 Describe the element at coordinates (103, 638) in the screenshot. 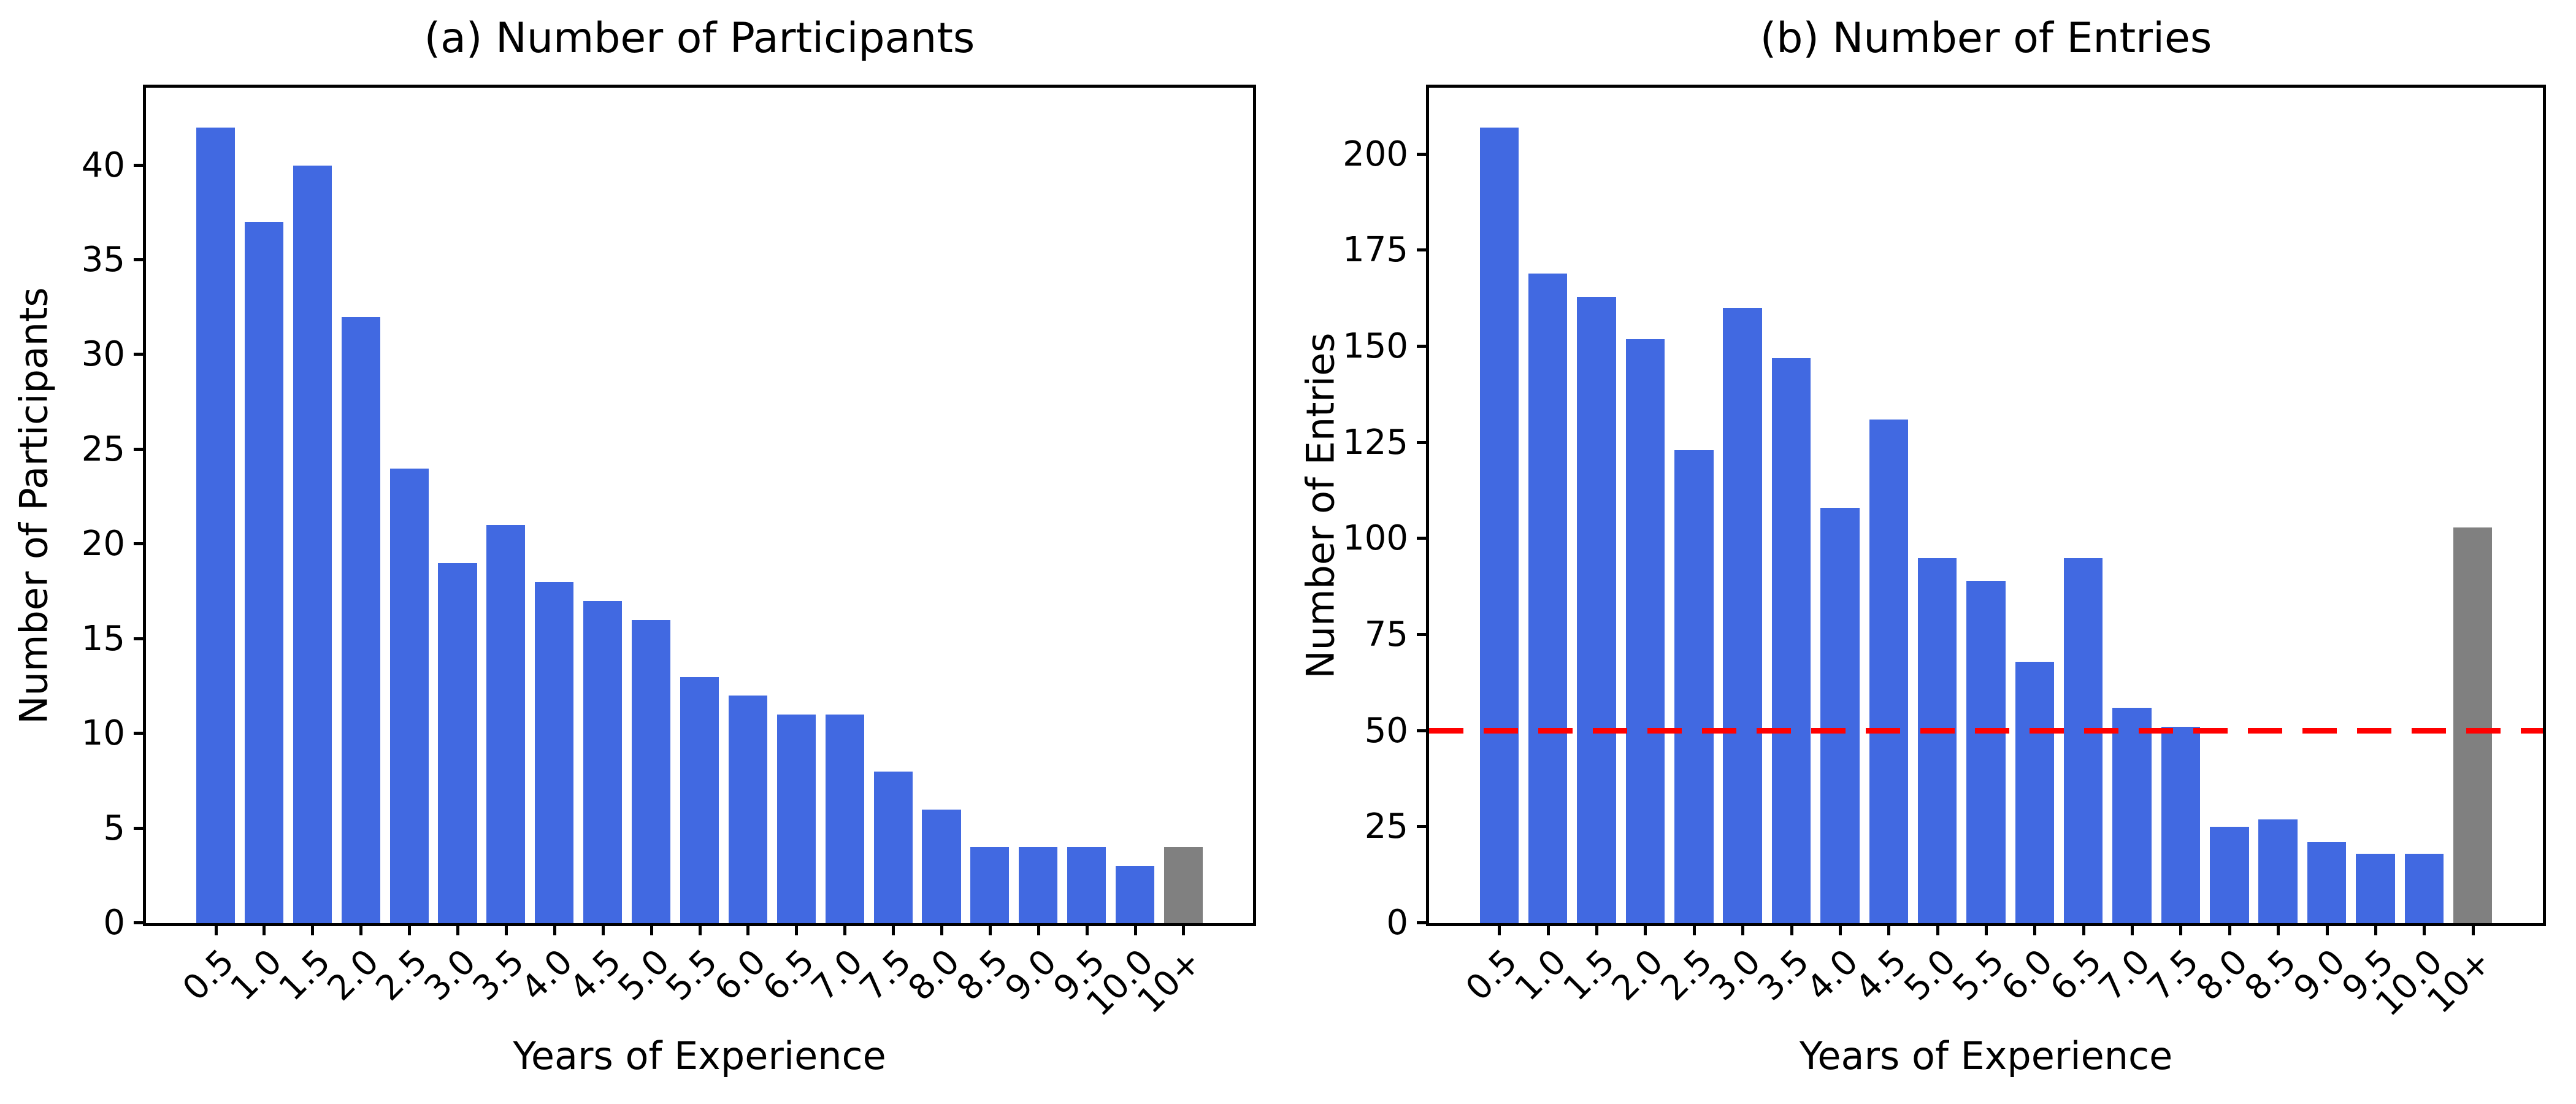

I see `y-tick-label: 15` at that location.